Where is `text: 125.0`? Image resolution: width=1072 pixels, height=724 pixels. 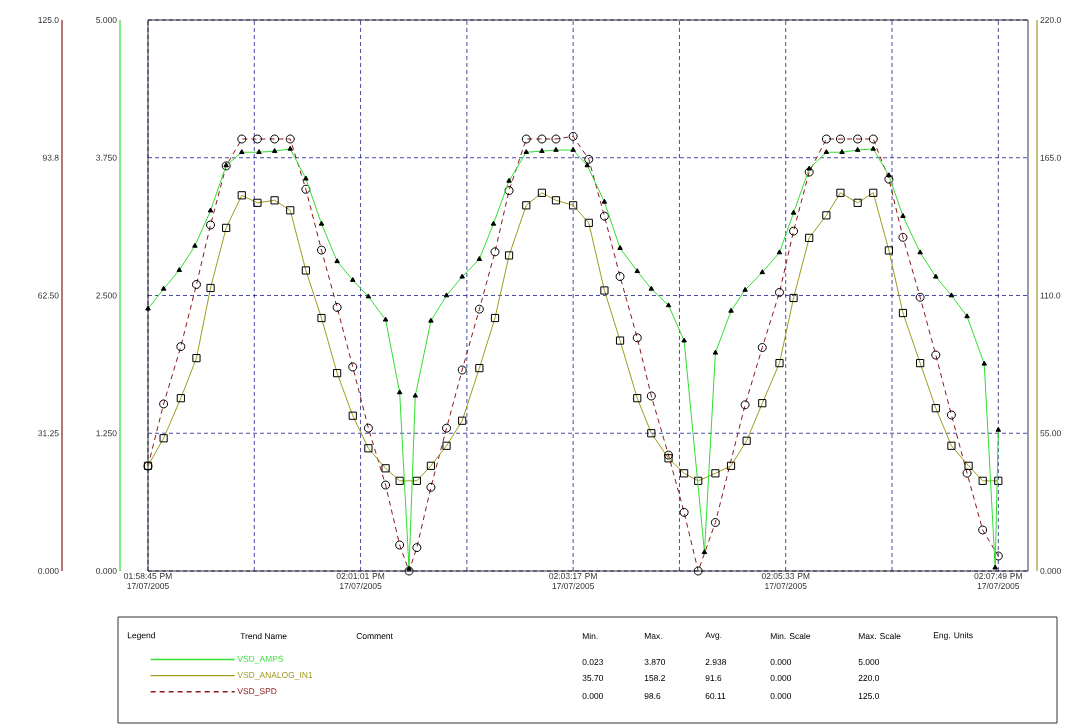
text: 125.0 is located at coordinates (869, 696).